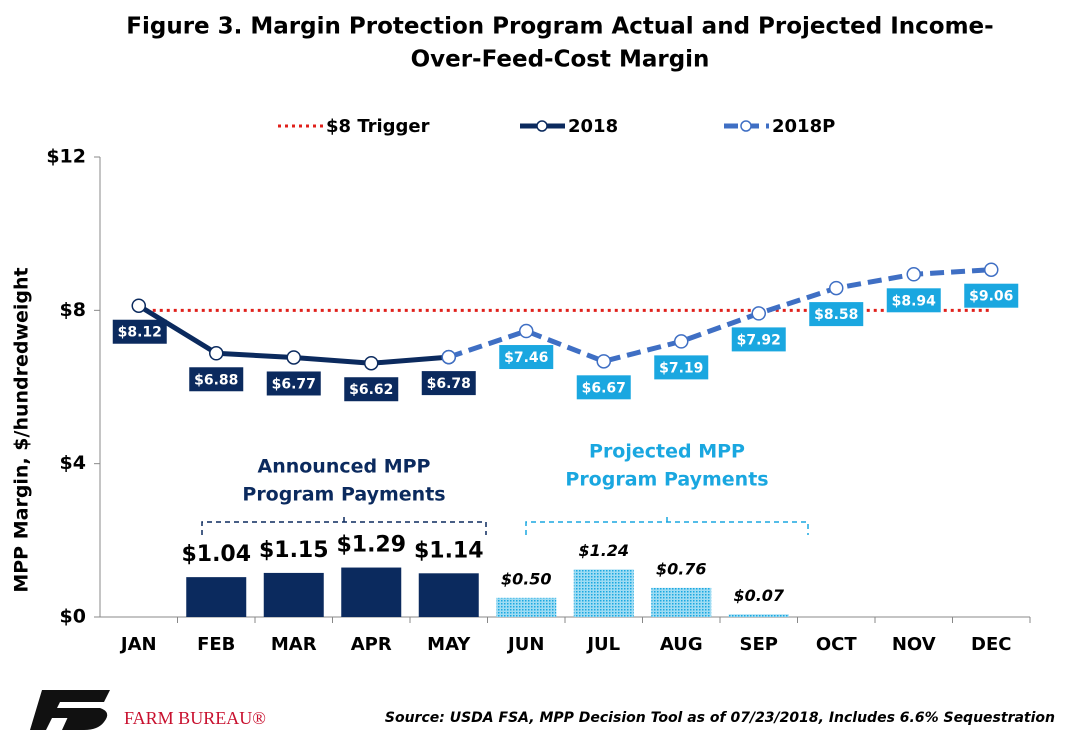  What do you see at coordinates (560, 60) in the screenshot?
I see `chart-title: Over-Feed-Cost Margin` at bounding box center [560, 60].